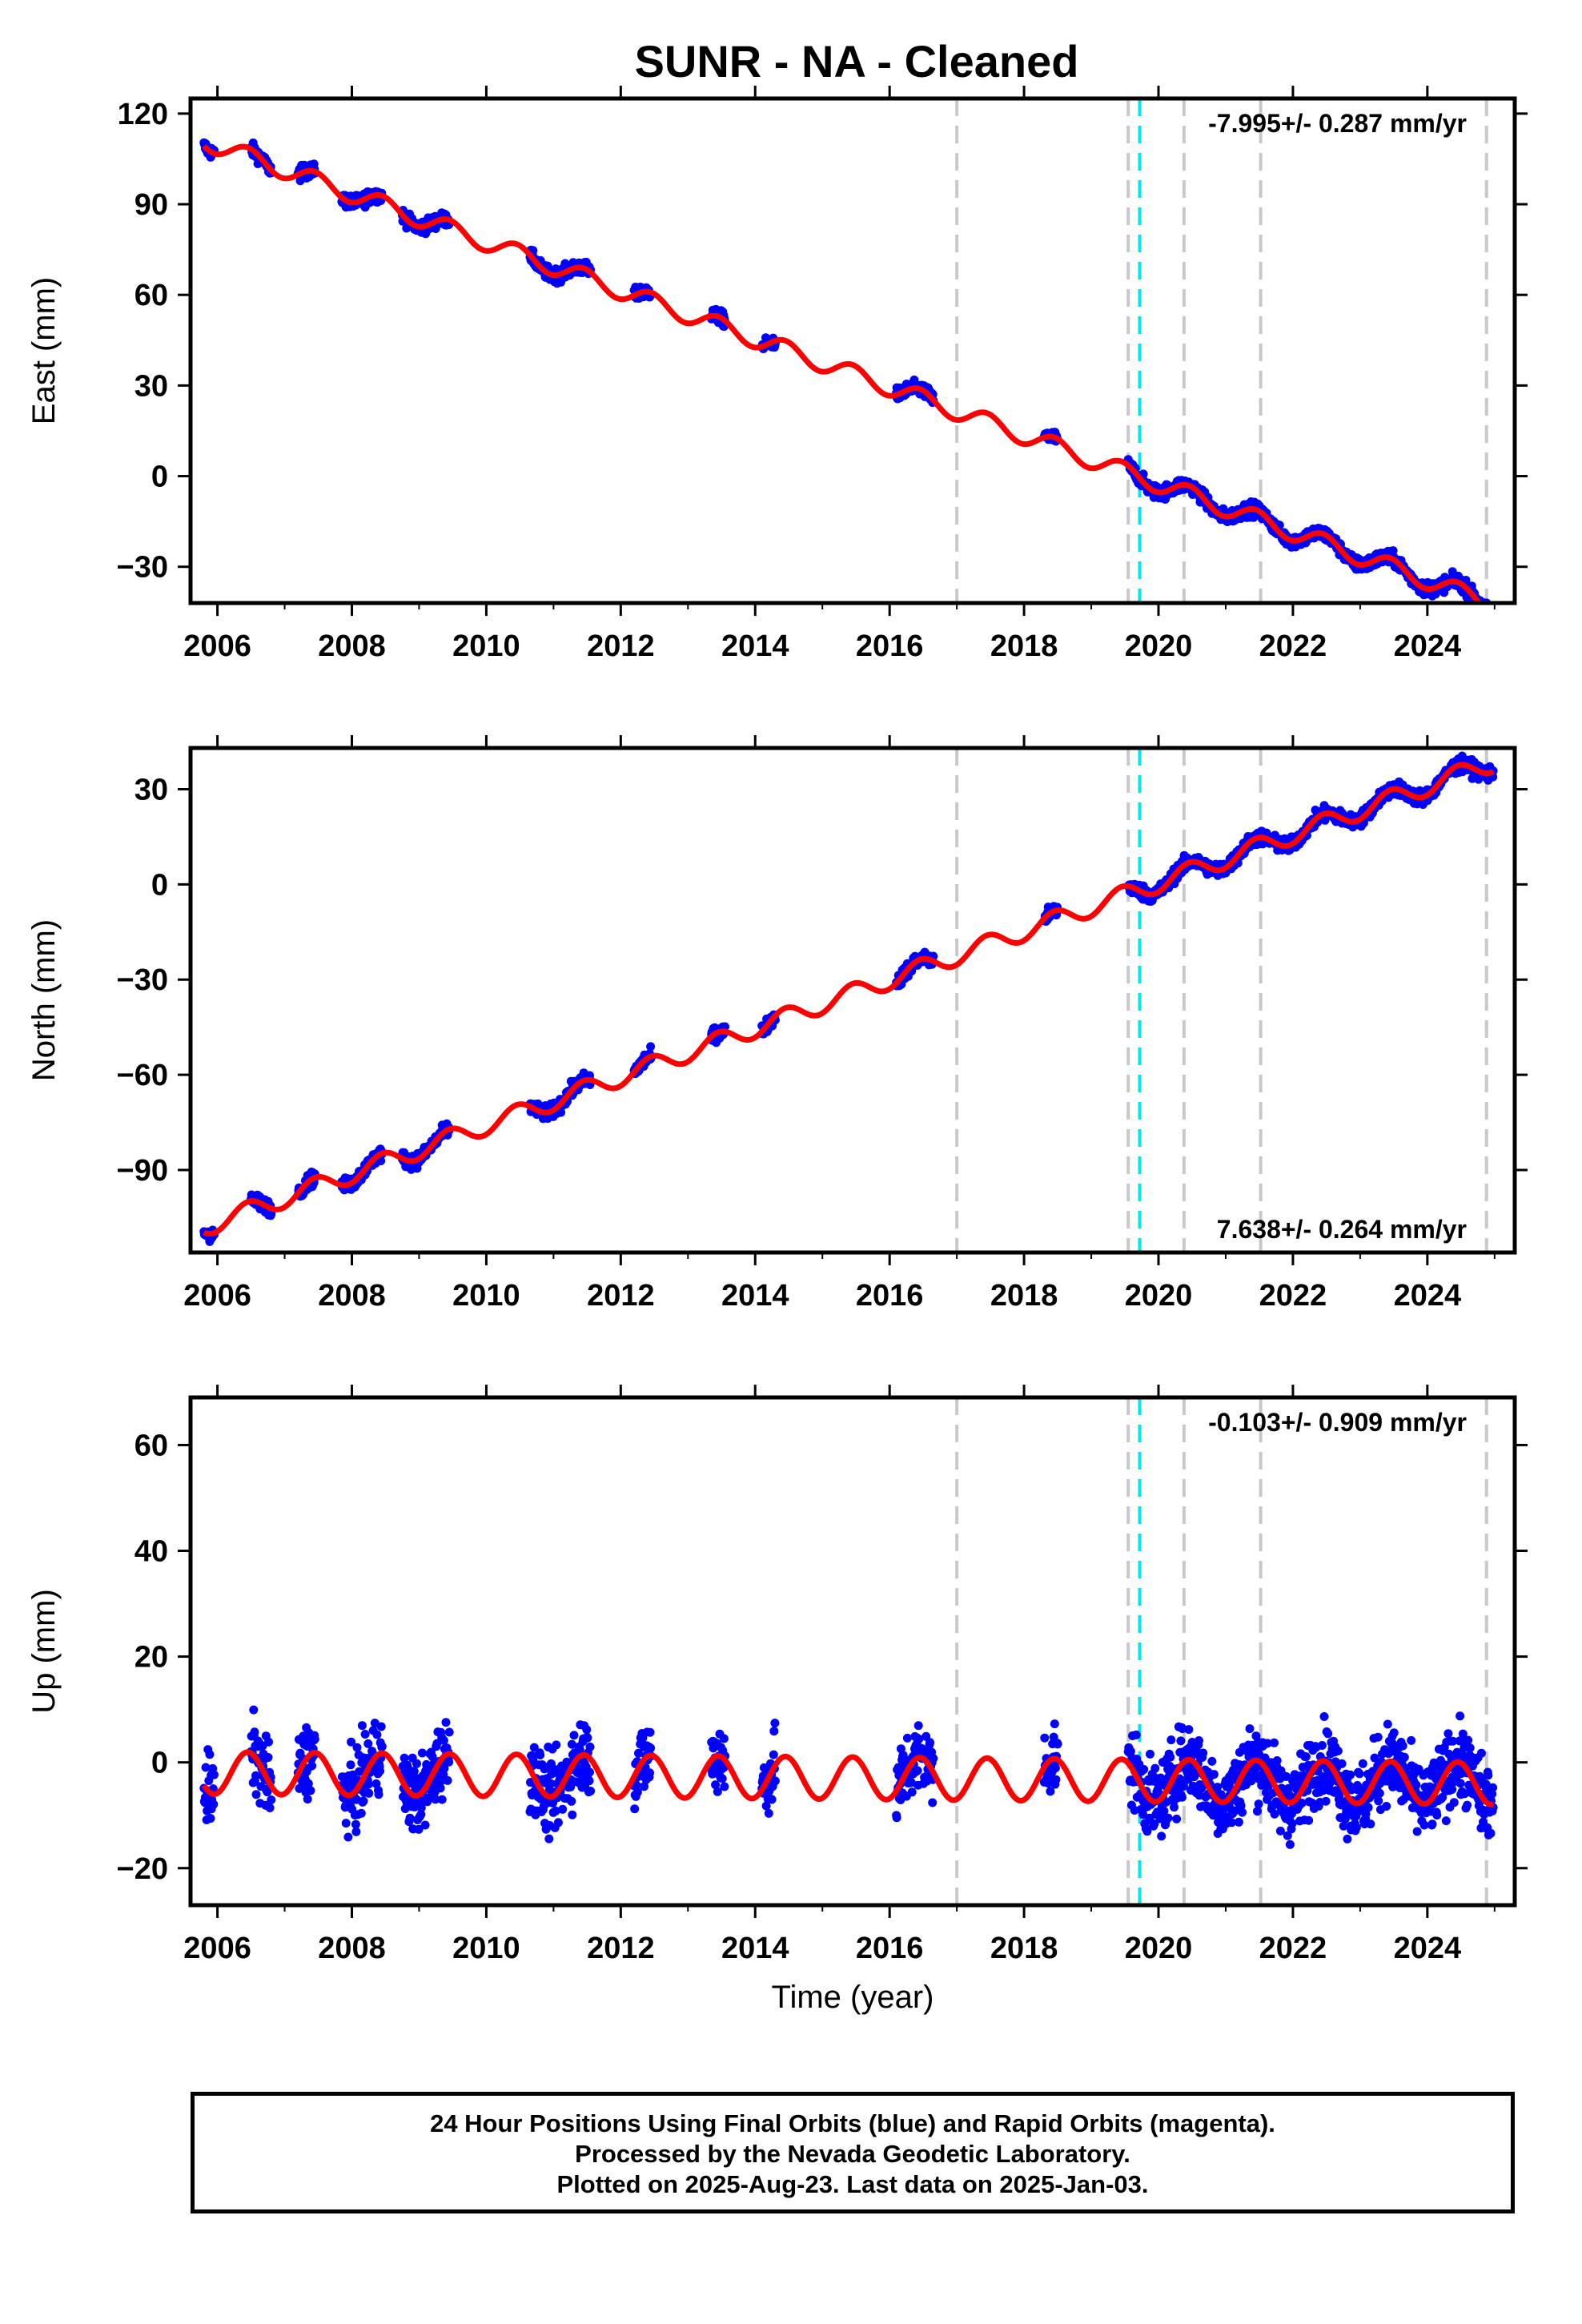  I want to click on y-tick-label: 120, so click(143, 114).